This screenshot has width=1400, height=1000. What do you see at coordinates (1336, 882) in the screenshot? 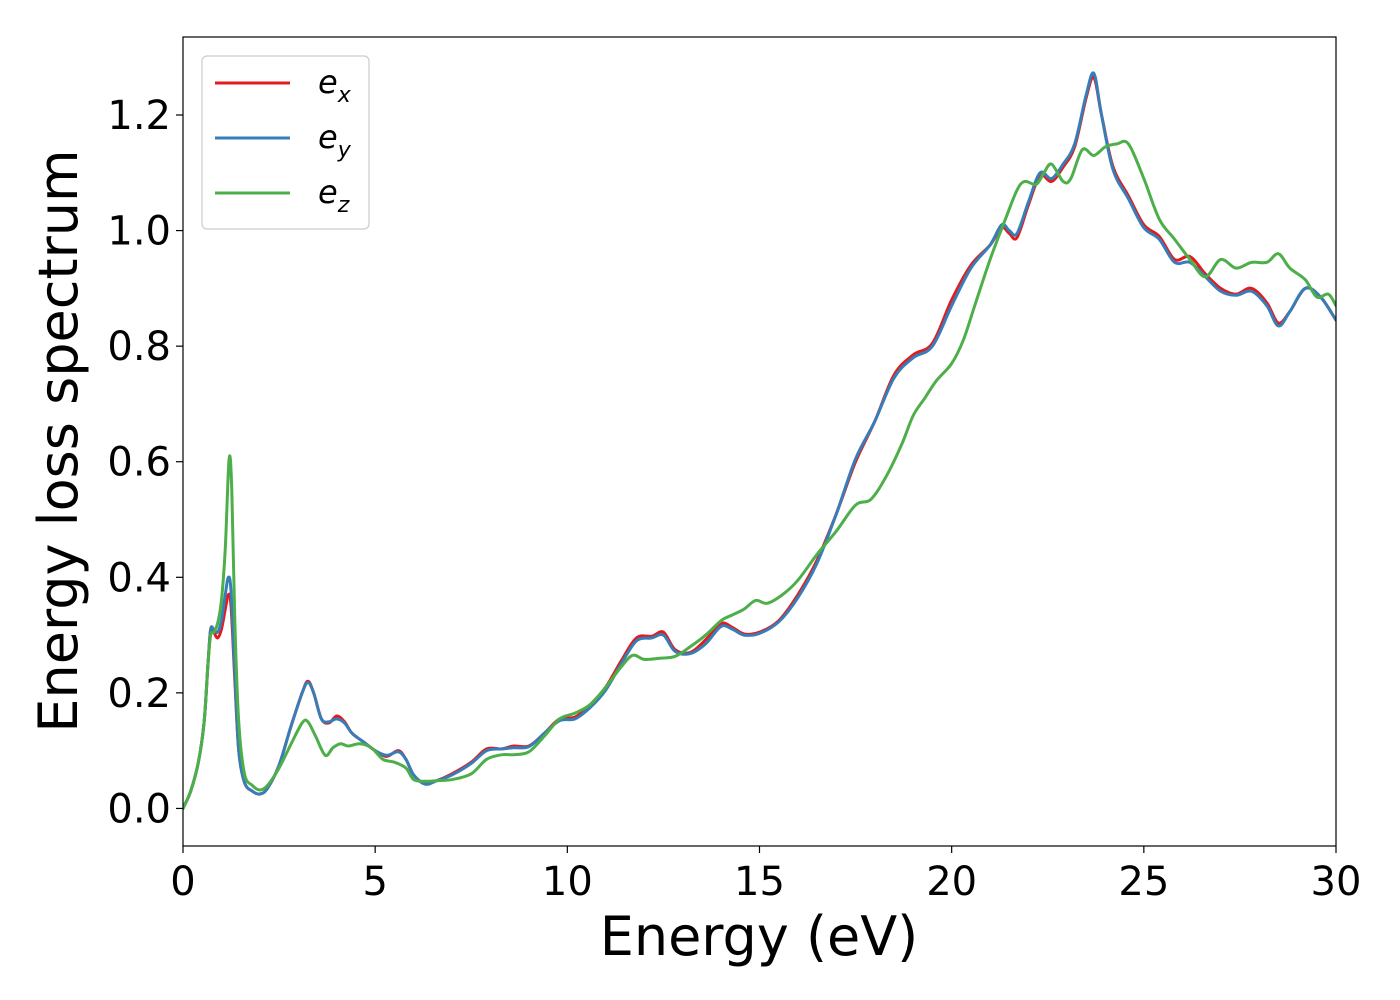
I see `x-tick-label: 30` at bounding box center [1336, 882].